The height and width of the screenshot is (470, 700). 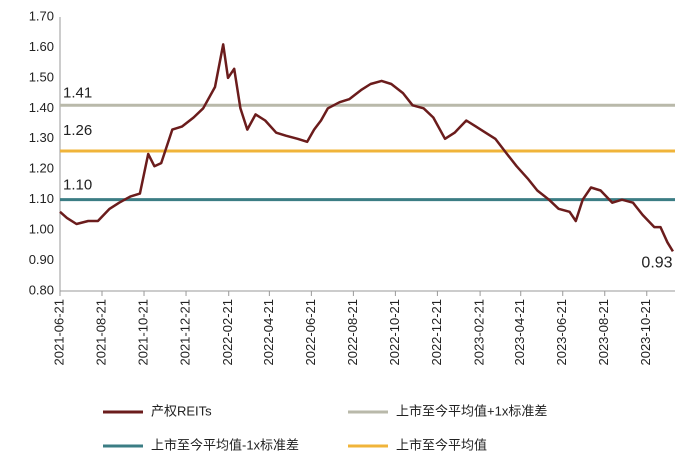 I want to click on y-tick-label: 1.60, so click(x=41, y=46).